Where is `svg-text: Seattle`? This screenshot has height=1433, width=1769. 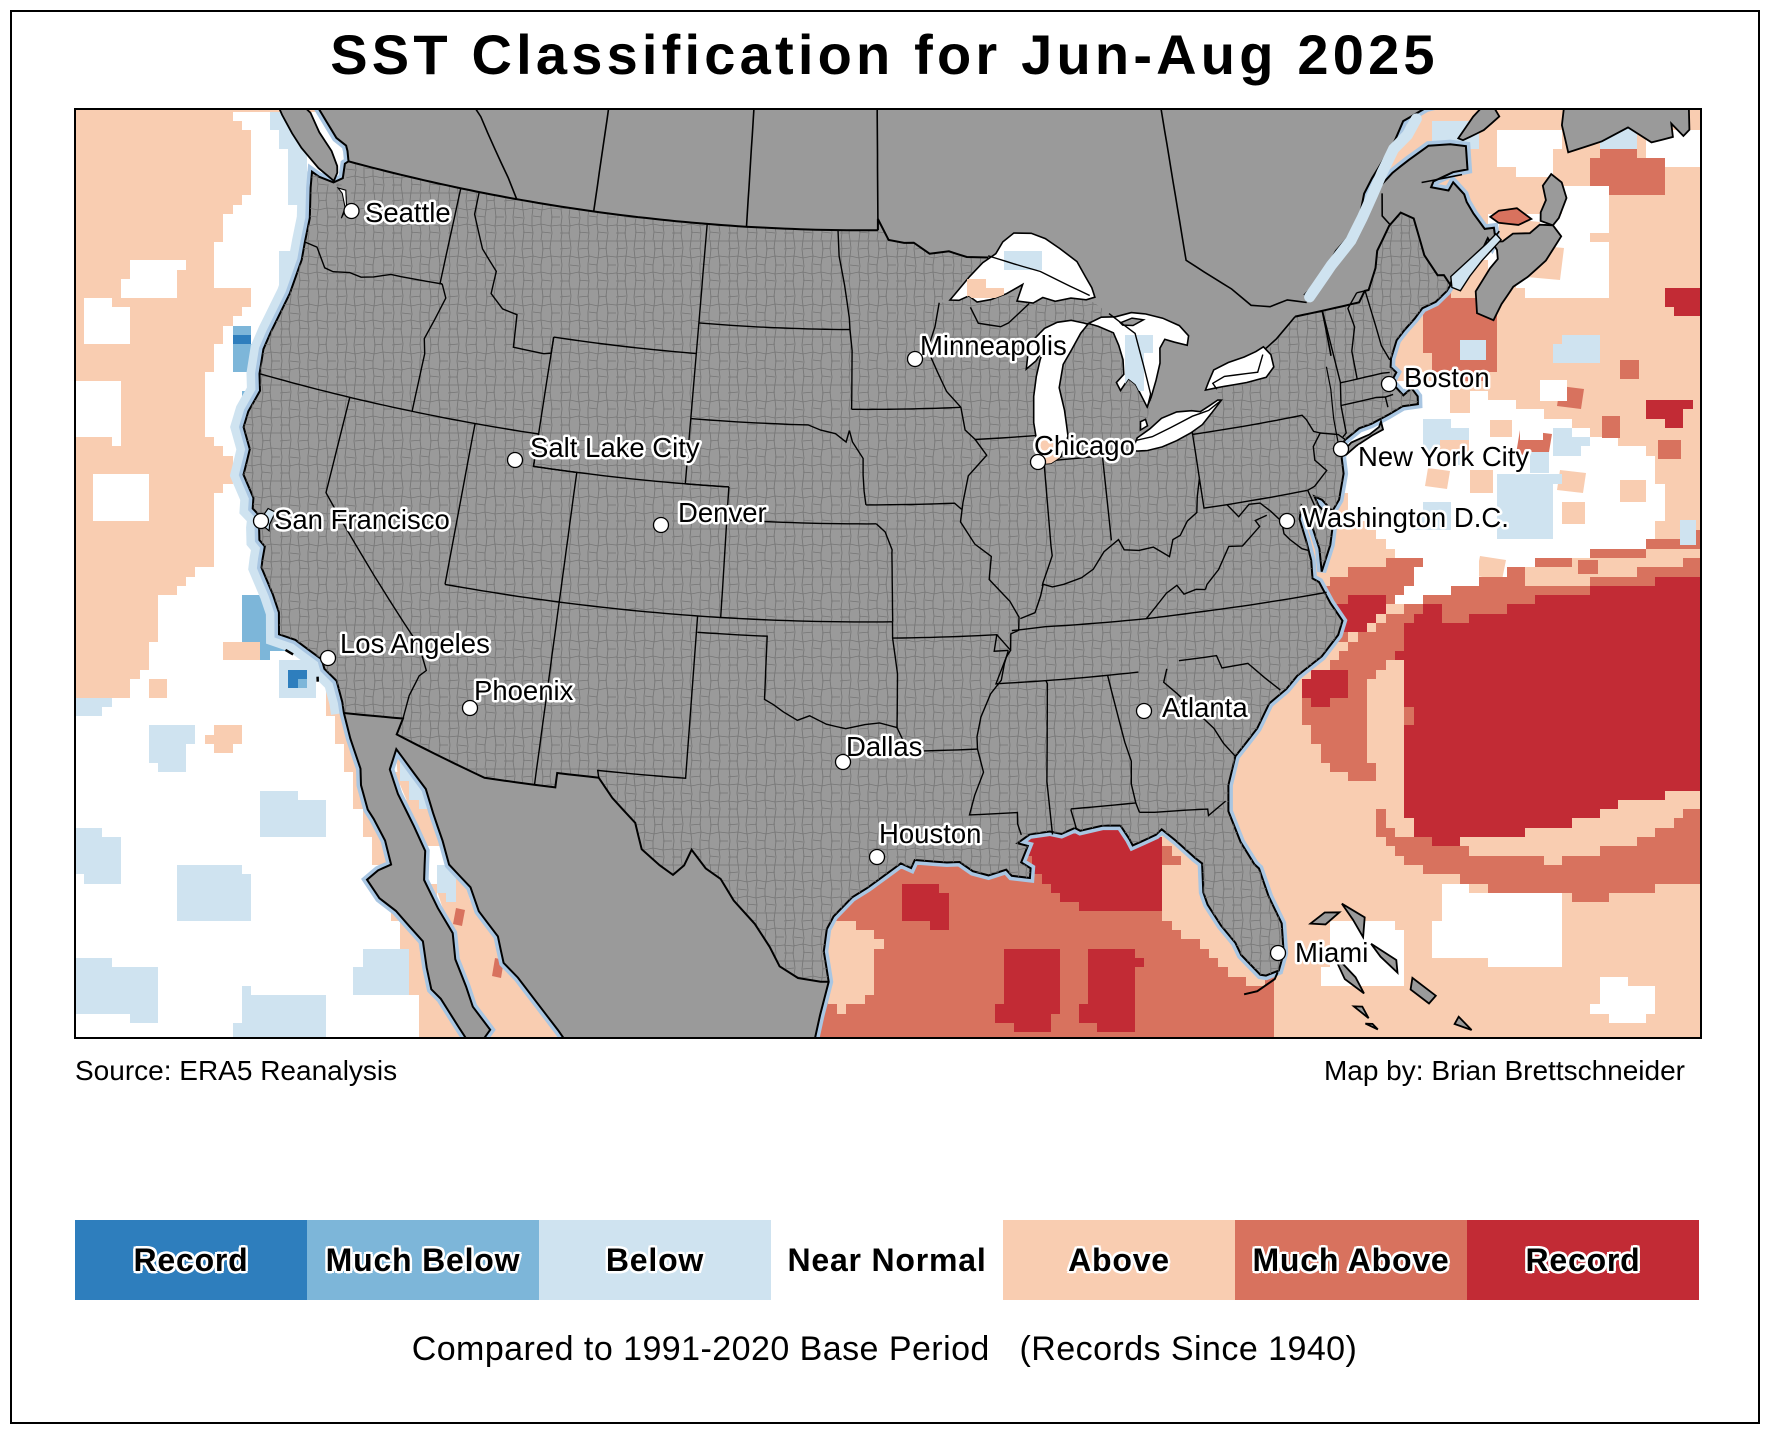 svg-text: Seattle is located at coordinates (408, 212).